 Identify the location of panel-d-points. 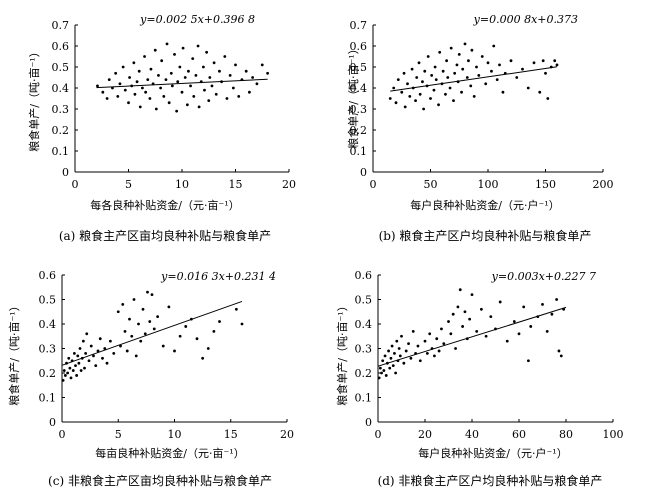
(471, 334).